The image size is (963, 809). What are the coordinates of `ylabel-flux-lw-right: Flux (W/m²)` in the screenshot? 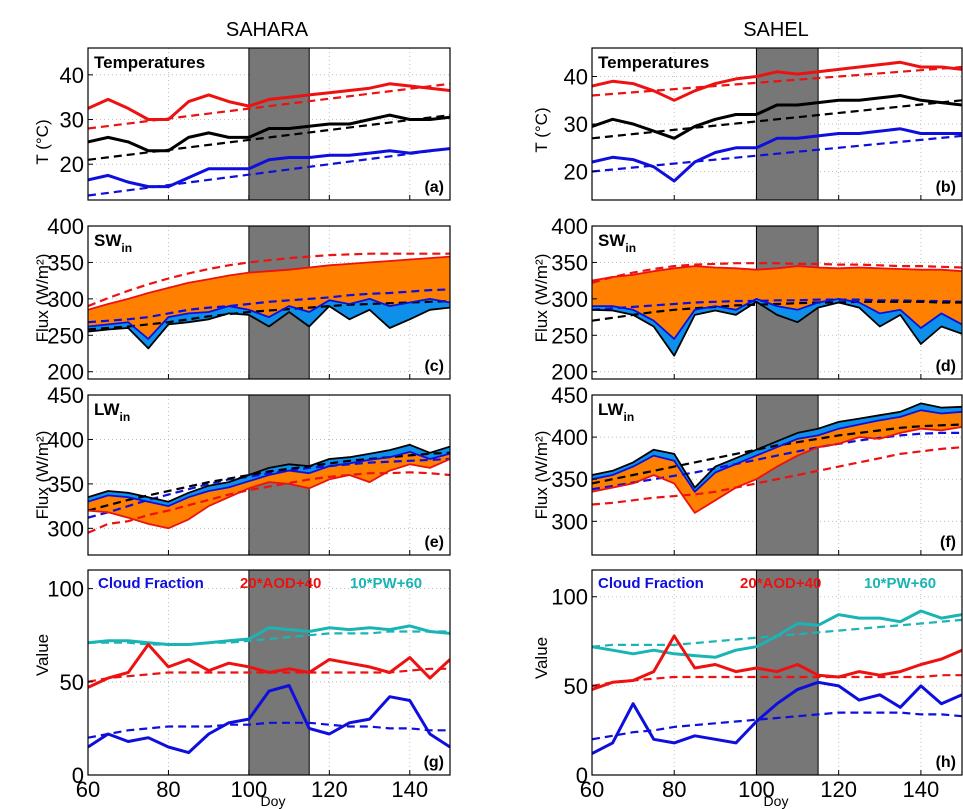 It's located at (541, 475).